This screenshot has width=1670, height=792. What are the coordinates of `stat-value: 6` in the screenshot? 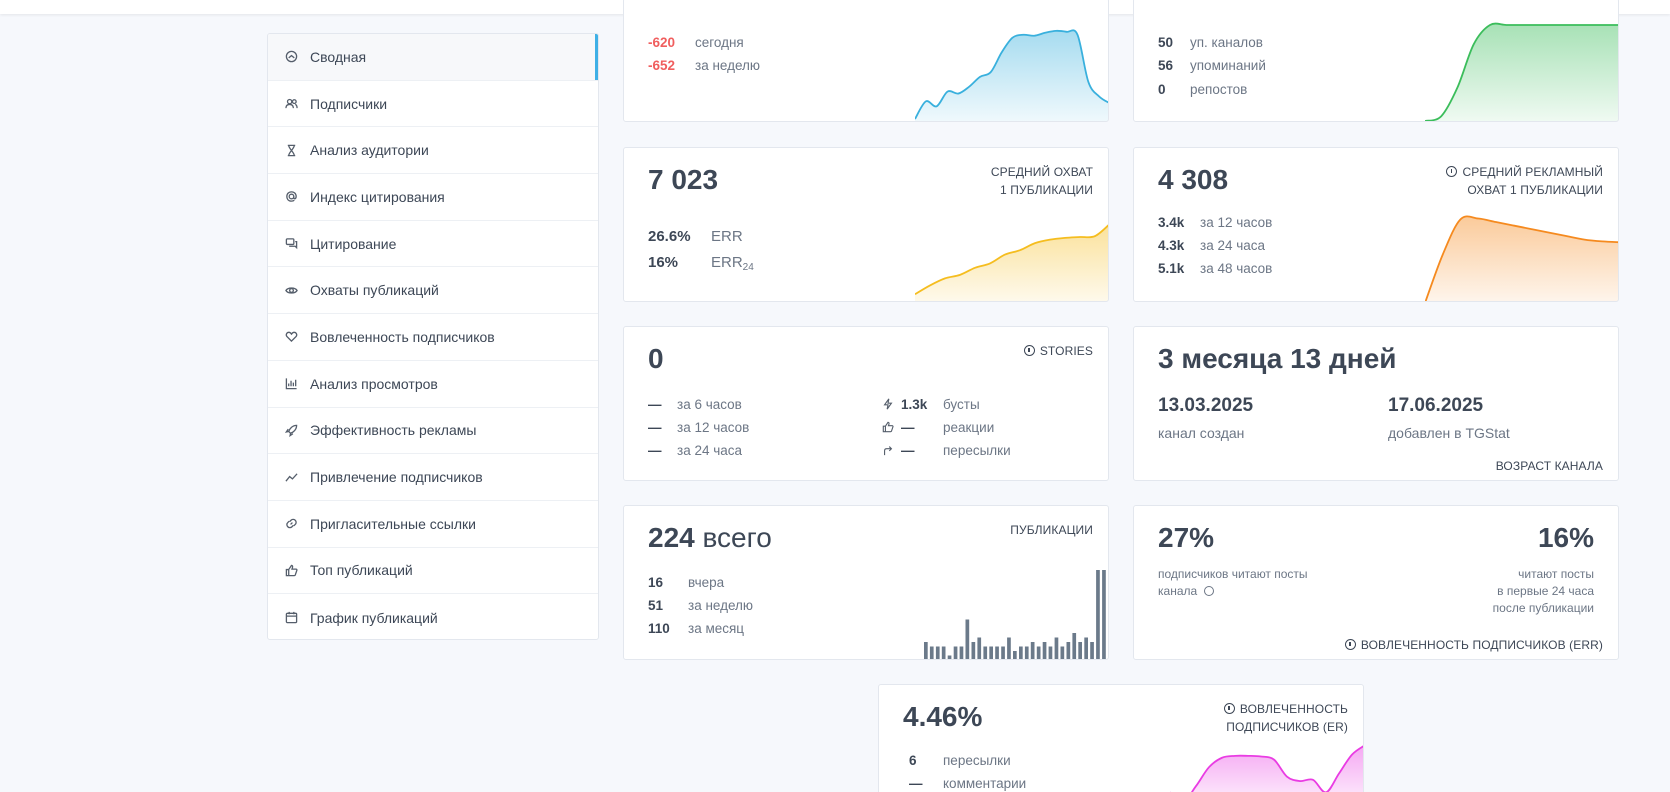 It's located at (913, 760).